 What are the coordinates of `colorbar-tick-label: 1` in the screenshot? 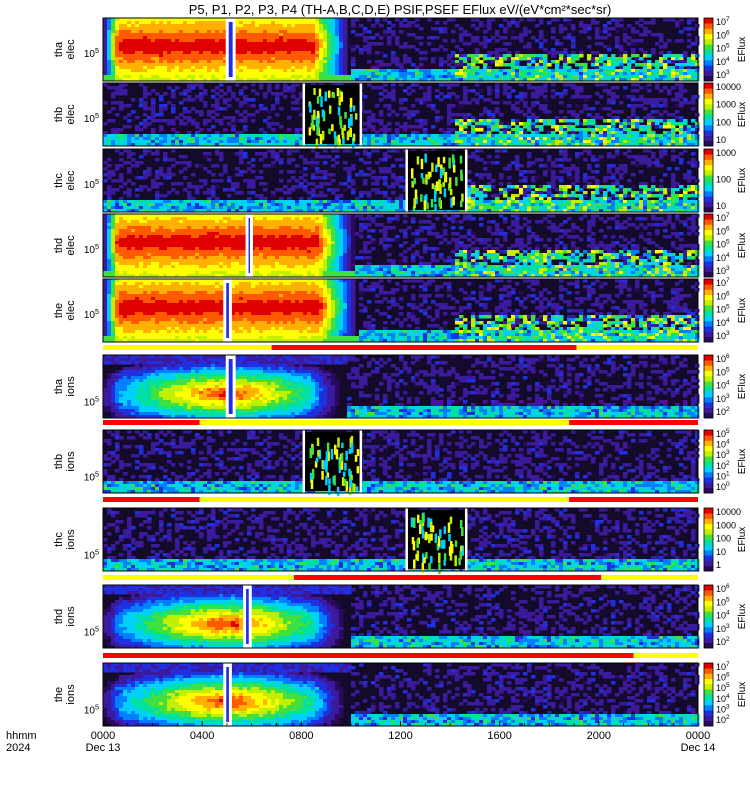 It's located at (718, 565).